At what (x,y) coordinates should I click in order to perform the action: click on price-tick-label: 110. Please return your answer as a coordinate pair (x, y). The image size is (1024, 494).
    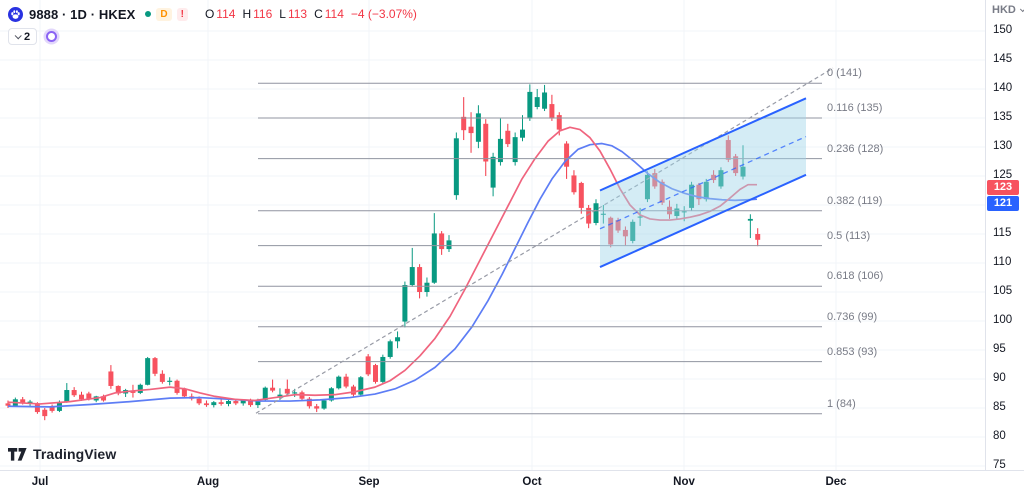
    Looking at the image, I should click on (1002, 262).